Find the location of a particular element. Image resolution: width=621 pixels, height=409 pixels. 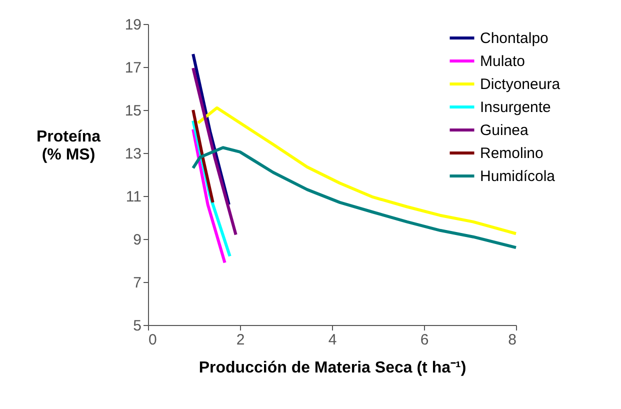

y-tick-label: 11 is located at coordinates (134, 197).